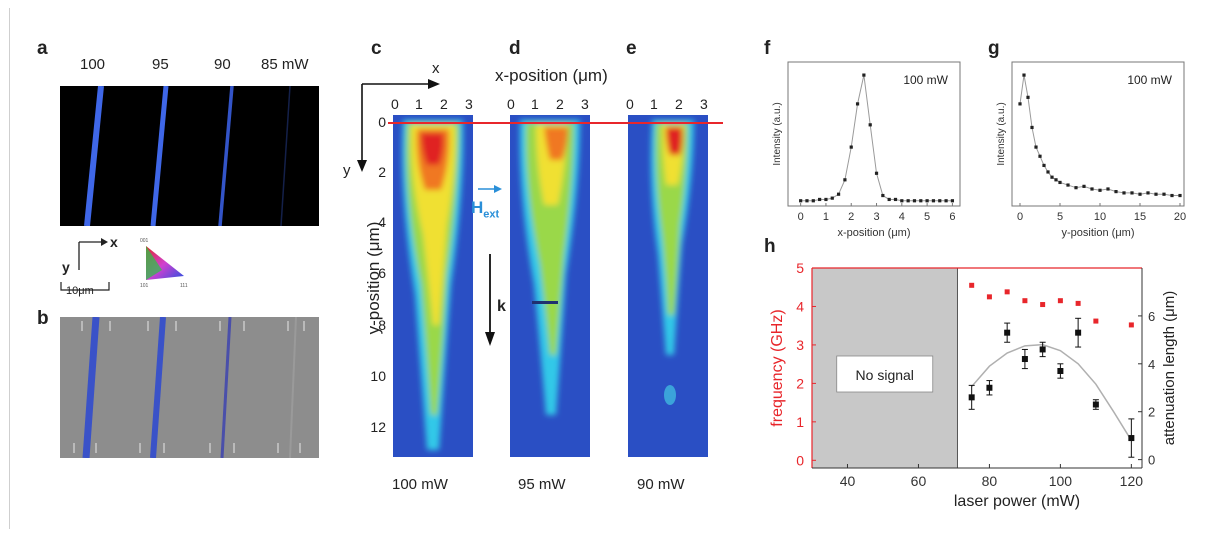  Describe the element at coordinates (1169, 368) in the screenshot. I see `right-axis-label: attenuation length (μm)` at that location.